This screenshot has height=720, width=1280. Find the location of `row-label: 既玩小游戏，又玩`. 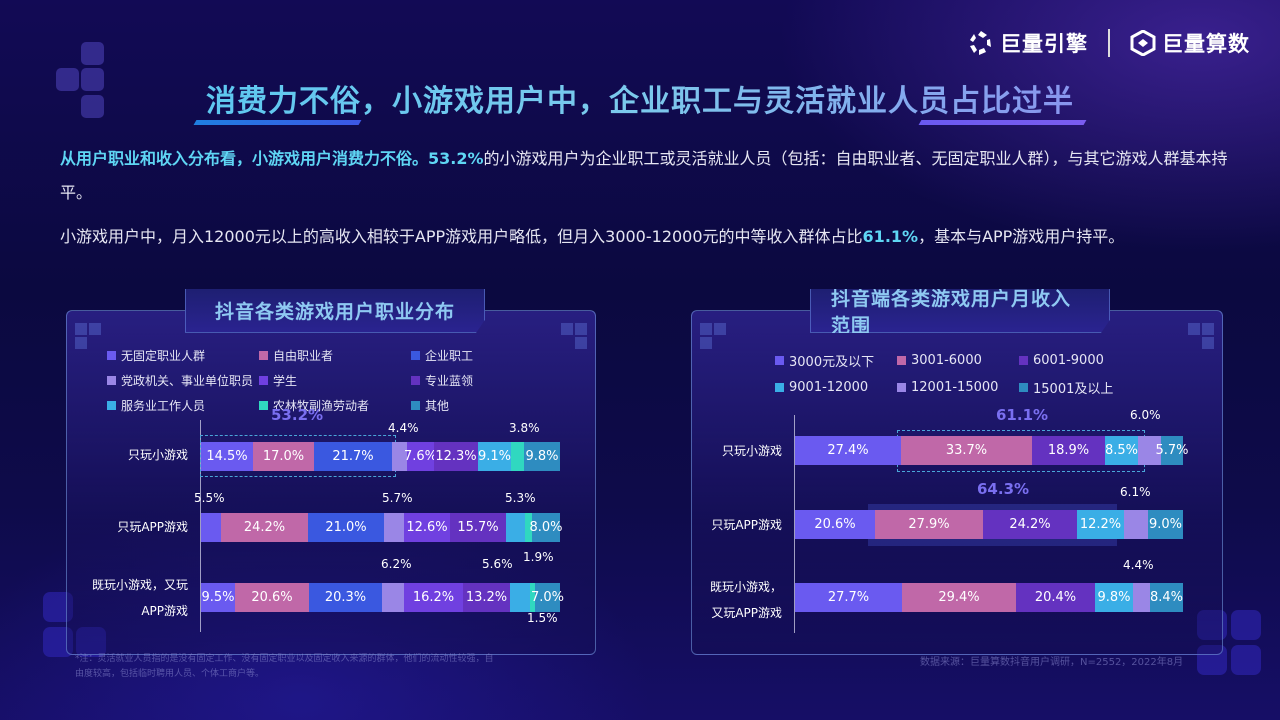

row-label: 既玩小游戏，又玩 is located at coordinates (139, 585).